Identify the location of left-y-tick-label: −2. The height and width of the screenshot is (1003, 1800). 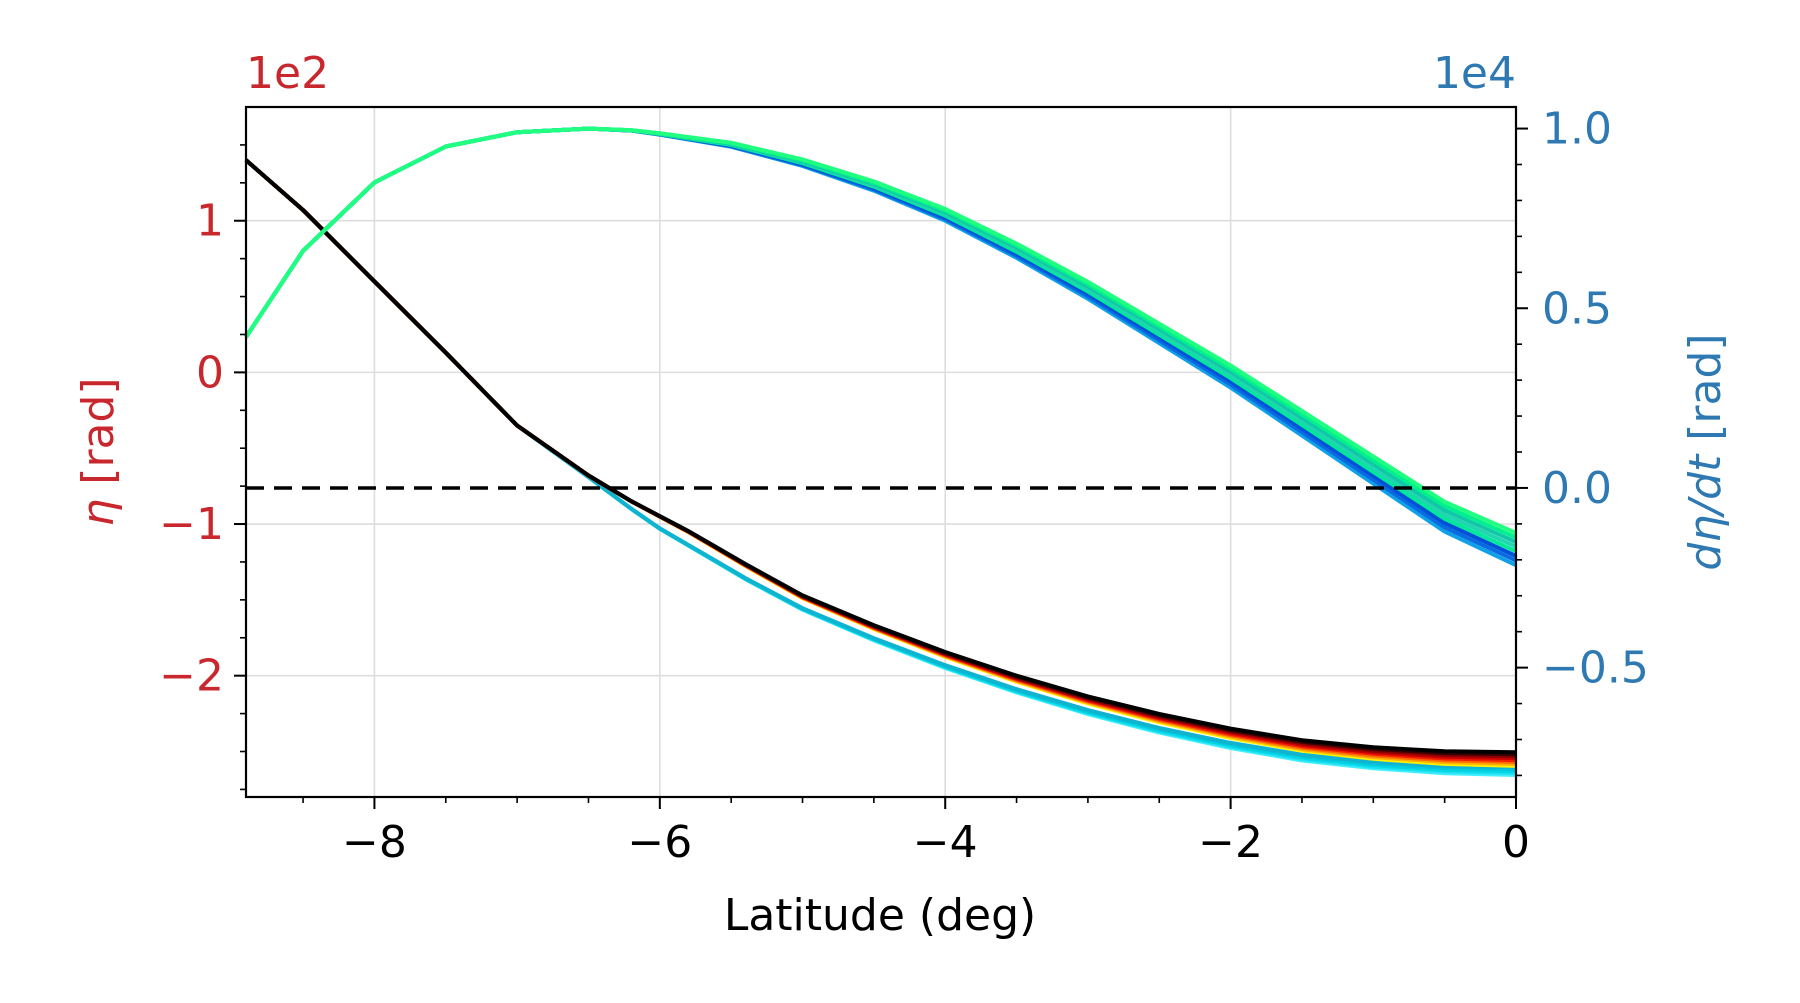
(191, 676).